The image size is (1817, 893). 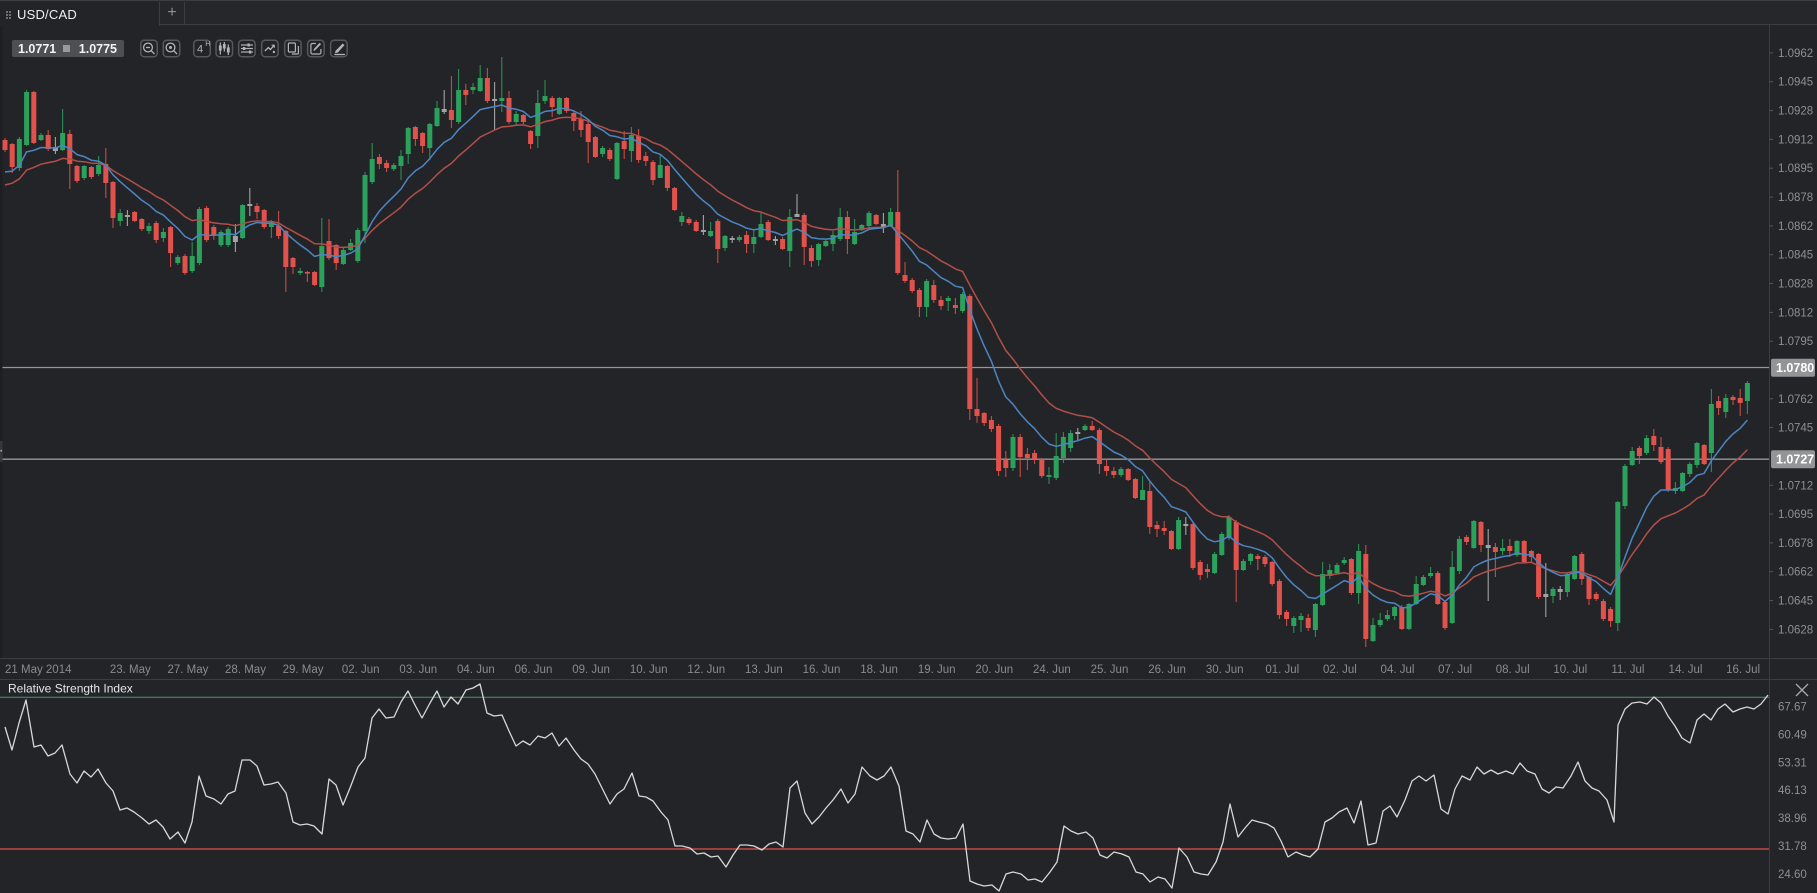 What do you see at coordinates (1570, 670) in the screenshot?
I see `svg-text: 10. Jul` at bounding box center [1570, 670].